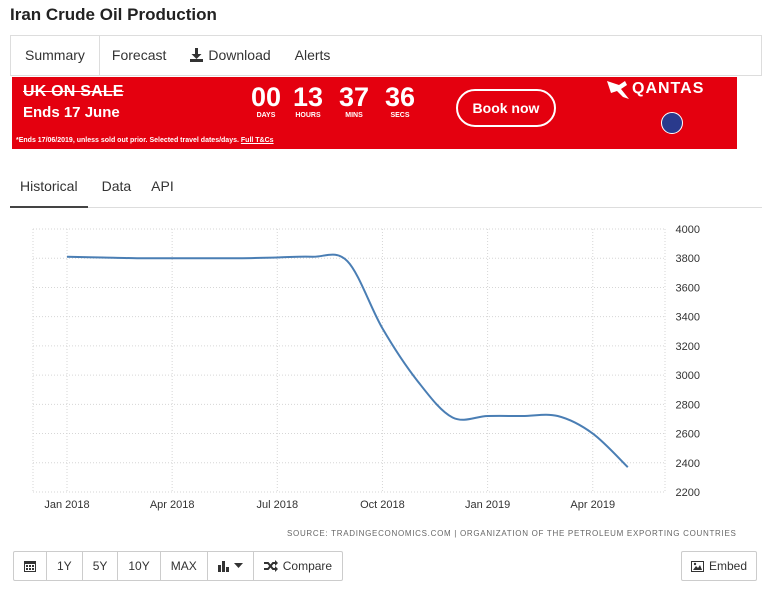  I want to click on top-nav: Summary Forecast Download Alerts, so click(386, 55).